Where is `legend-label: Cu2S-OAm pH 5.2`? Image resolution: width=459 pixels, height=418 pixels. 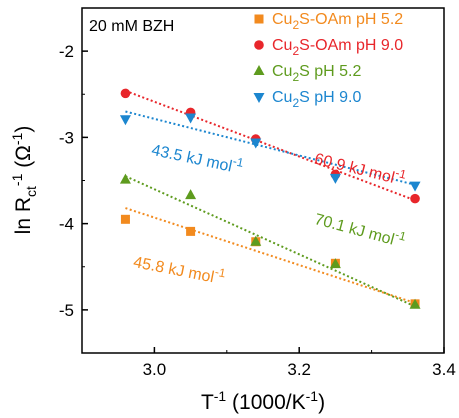 legend-label: Cu2S-OAm pH 5.2 is located at coordinates (337, 21).